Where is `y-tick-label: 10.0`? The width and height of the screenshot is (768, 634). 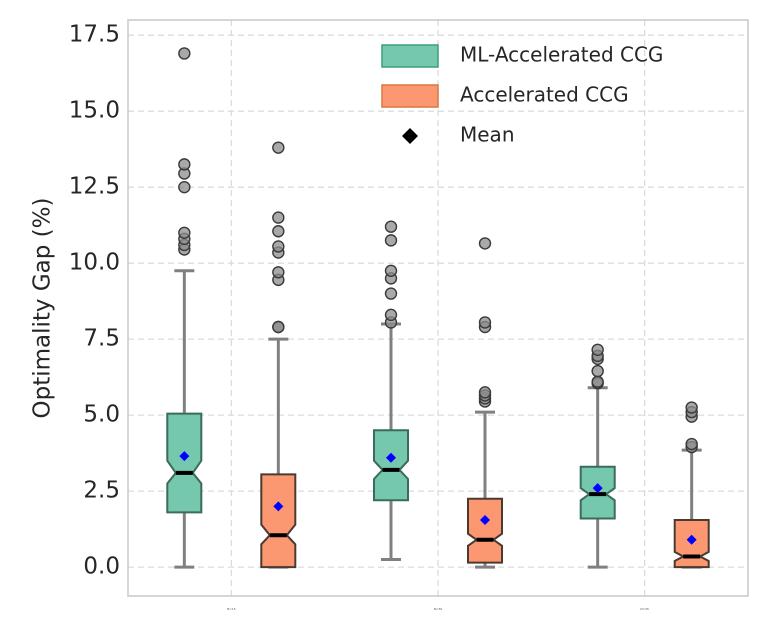 y-tick-label: 10.0 is located at coordinates (94, 263).